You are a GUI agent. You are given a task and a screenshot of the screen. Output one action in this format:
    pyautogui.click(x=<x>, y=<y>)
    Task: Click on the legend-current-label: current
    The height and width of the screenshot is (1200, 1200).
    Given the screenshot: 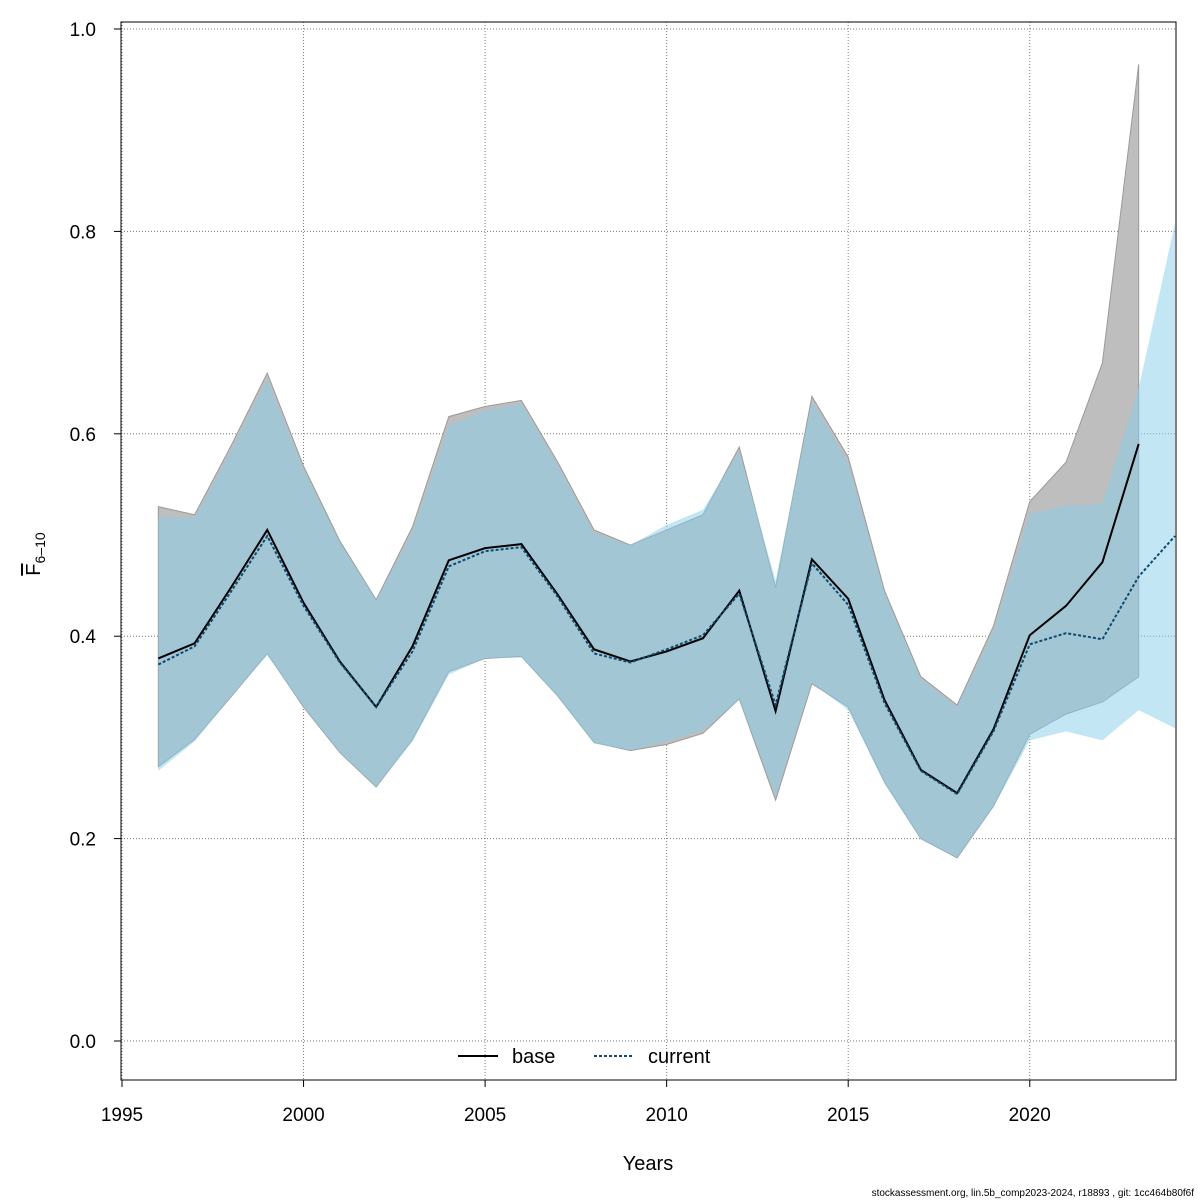 What is the action you would take?
    pyautogui.click(x=679, y=1057)
    